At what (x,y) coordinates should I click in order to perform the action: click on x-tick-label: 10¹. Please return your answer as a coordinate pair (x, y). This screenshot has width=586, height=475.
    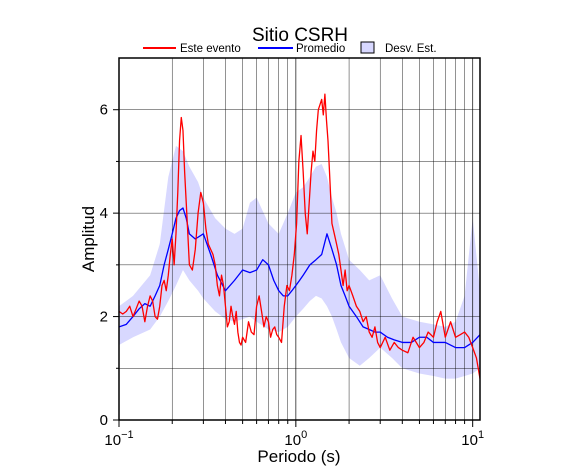
    Looking at the image, I should click on (472, 439).